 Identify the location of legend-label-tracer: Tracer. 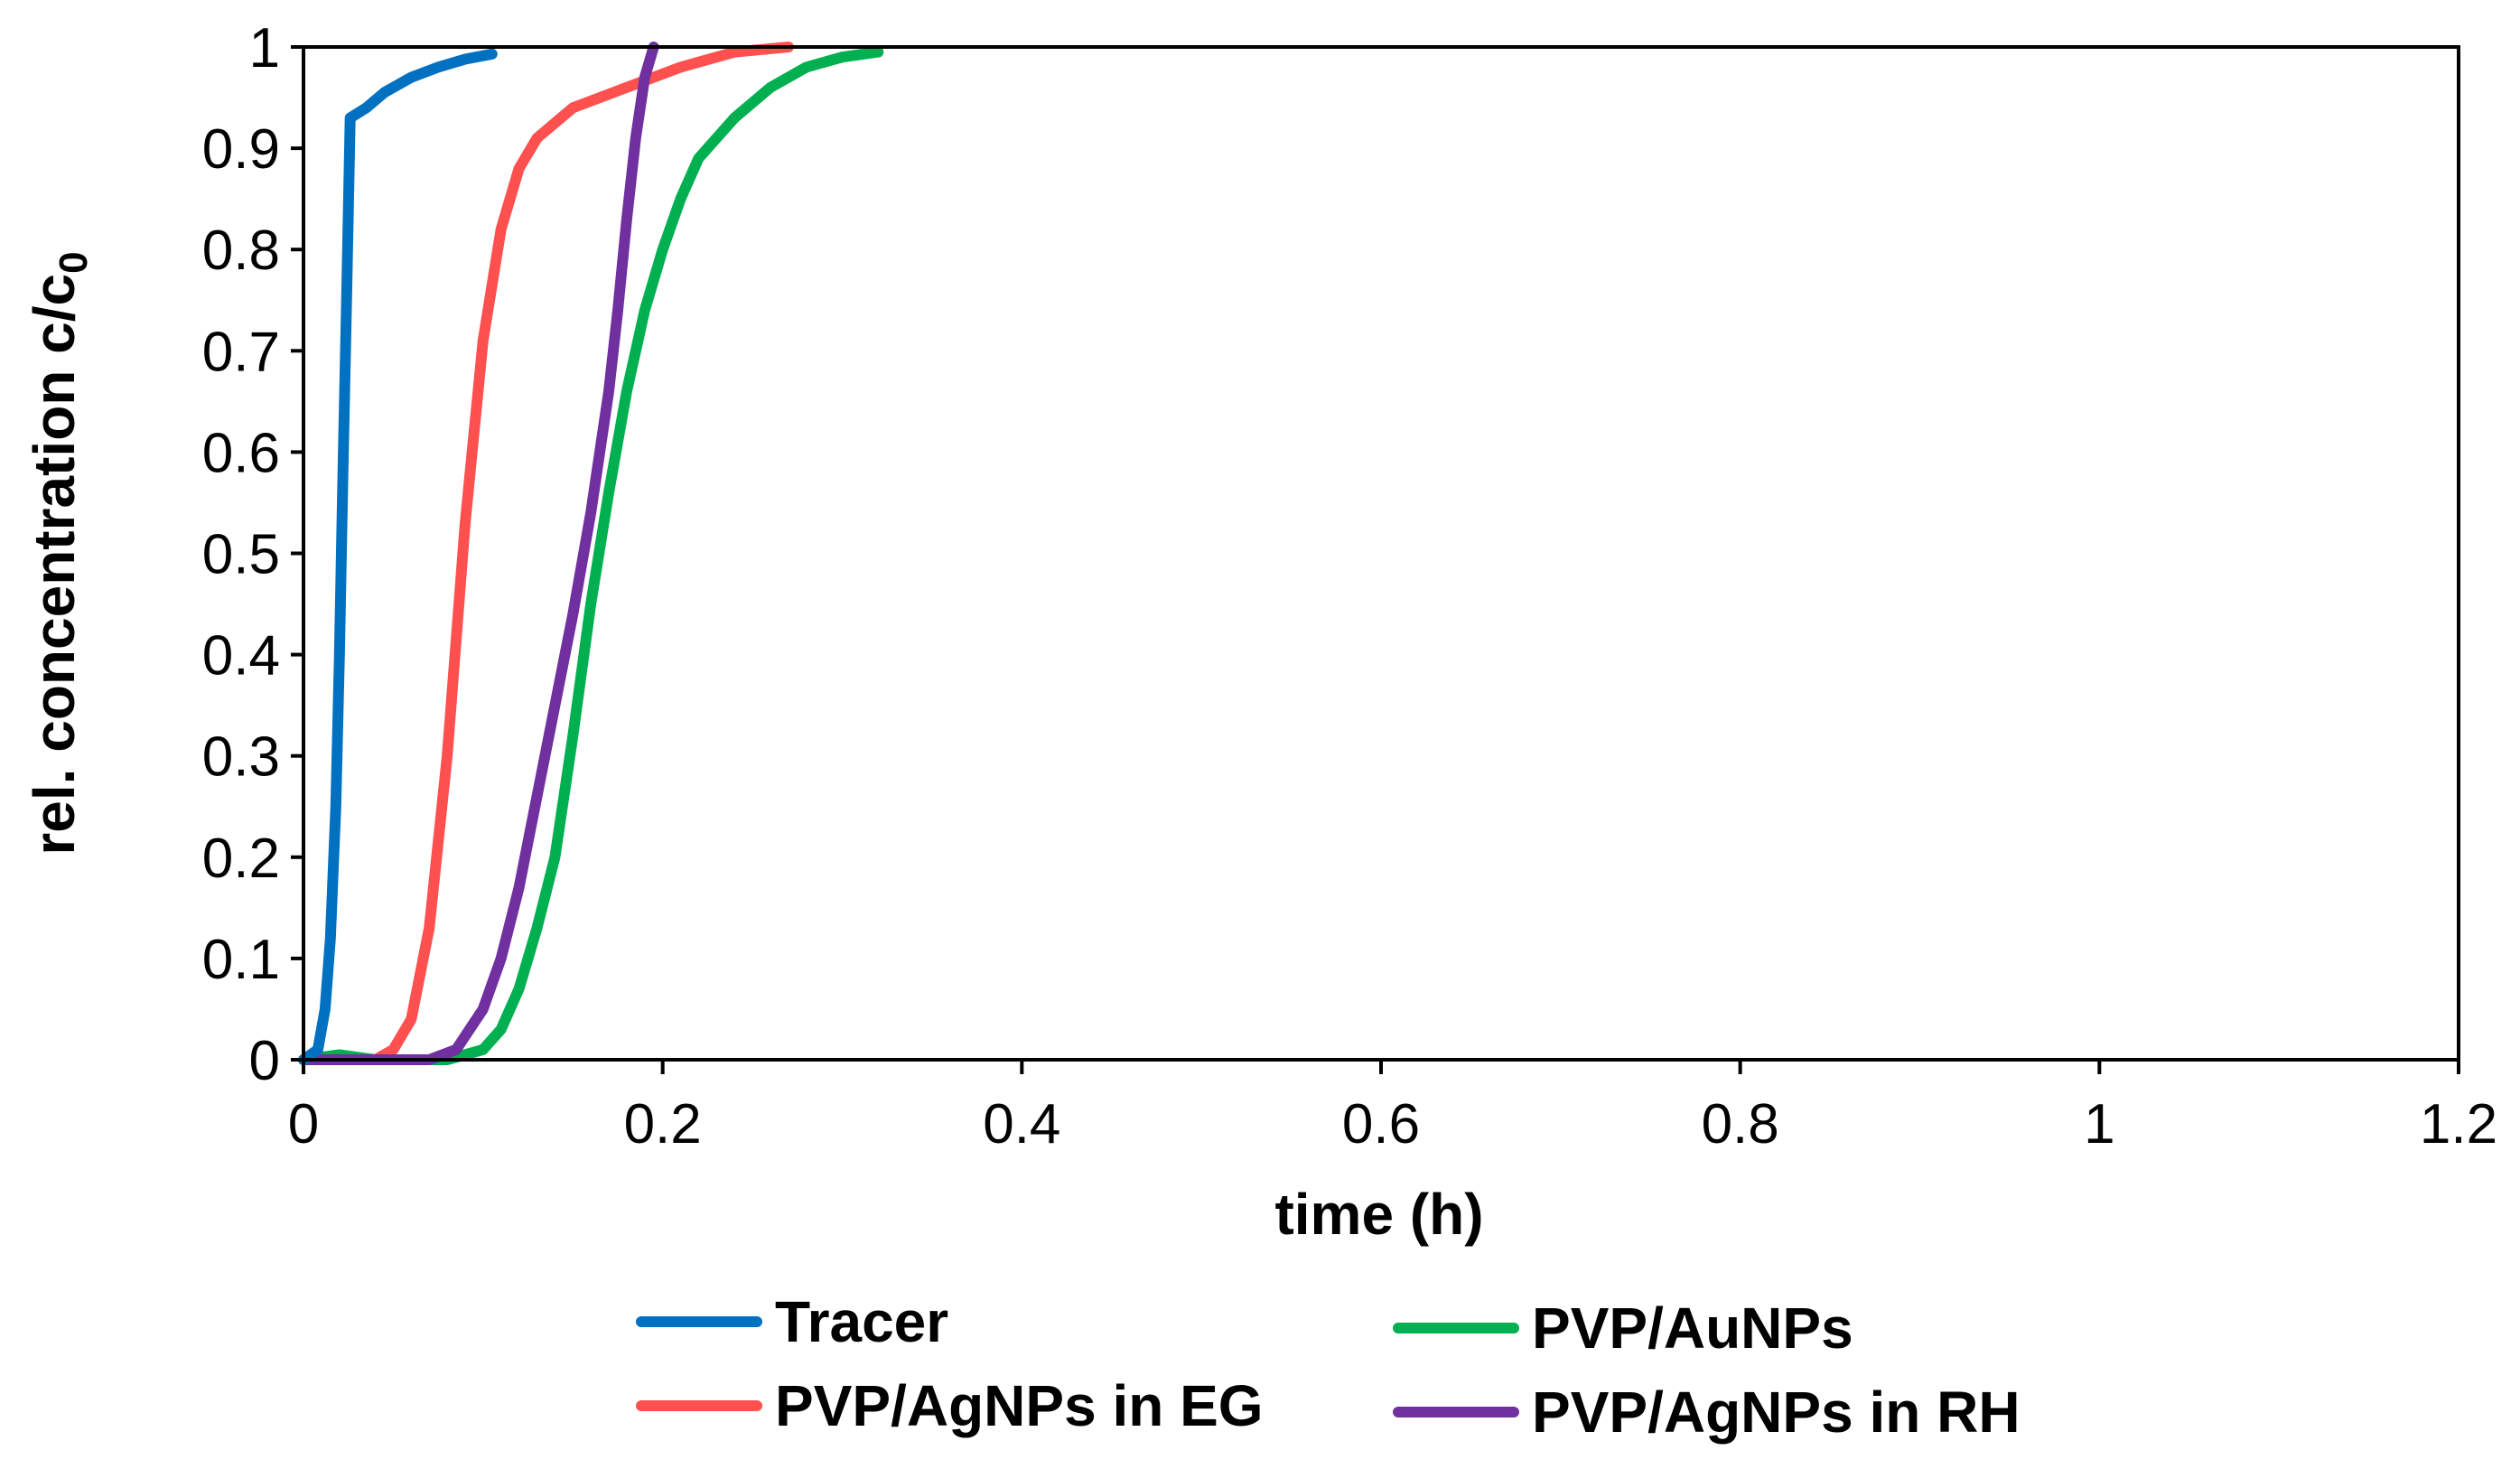
(861, 1322).